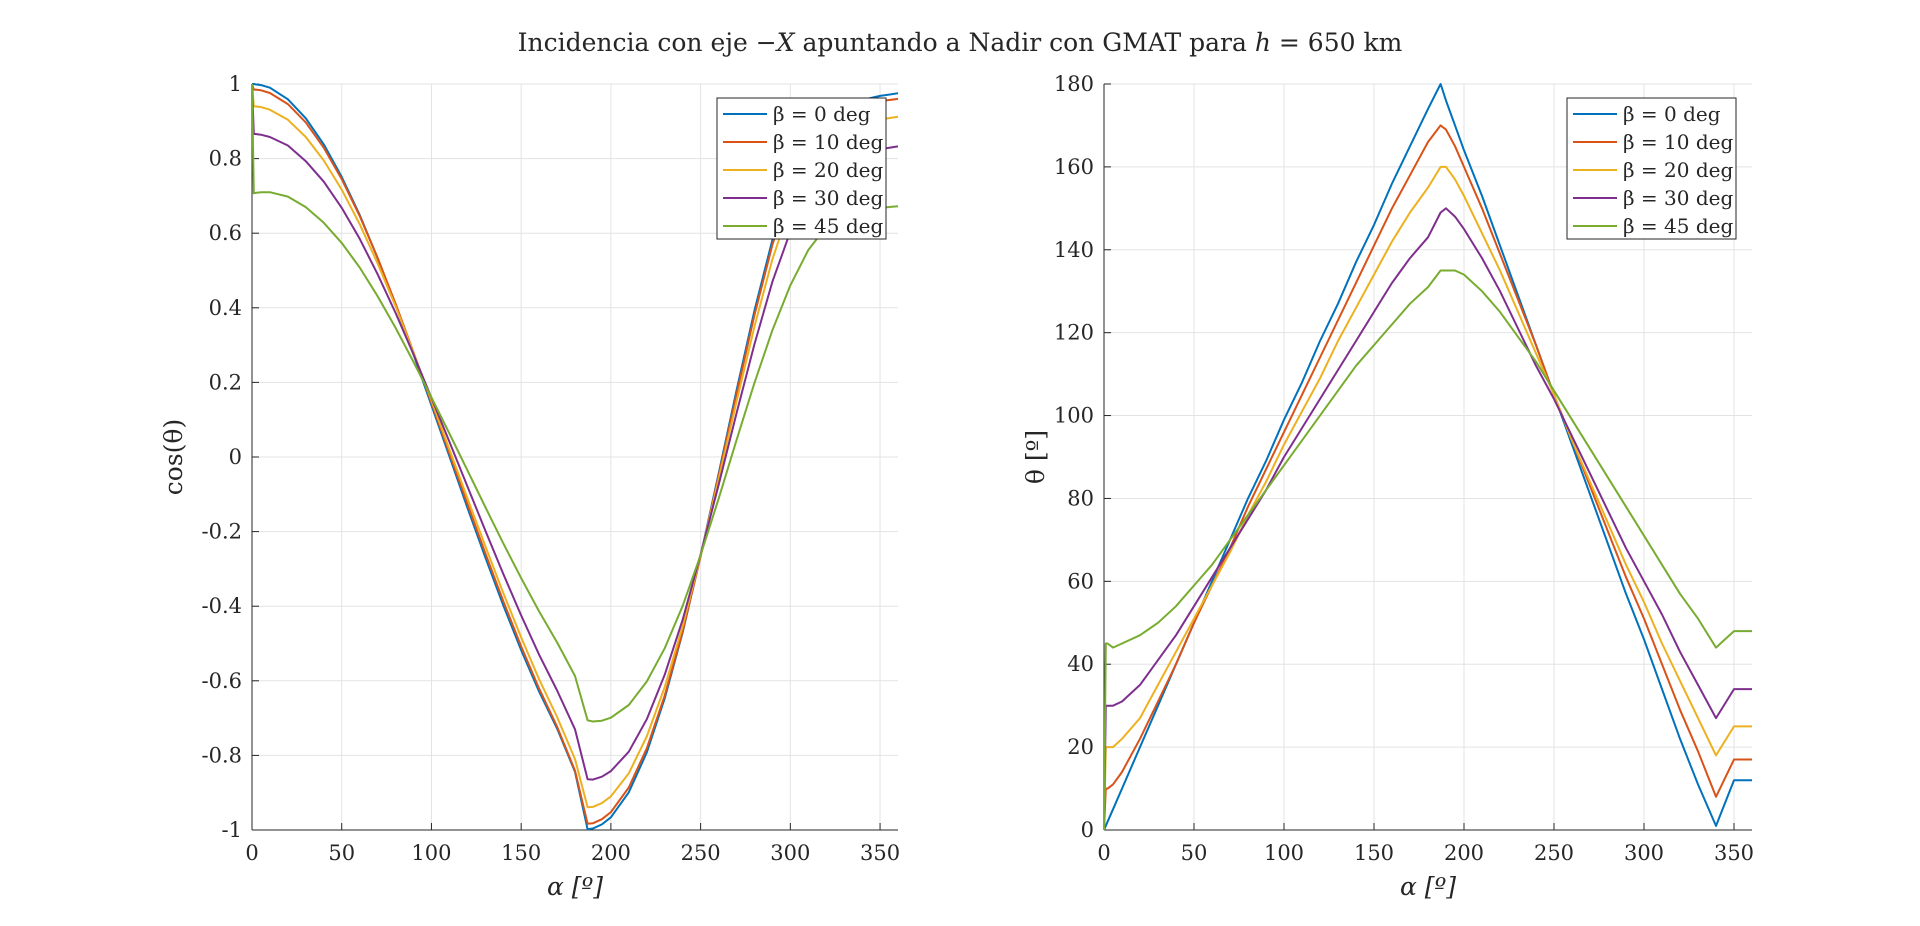  What do you see at coordinates (1678, 142) in the screenshot?
I see `right-legend-label-1: β = 10 deg` at bounding box center [1678, 142].